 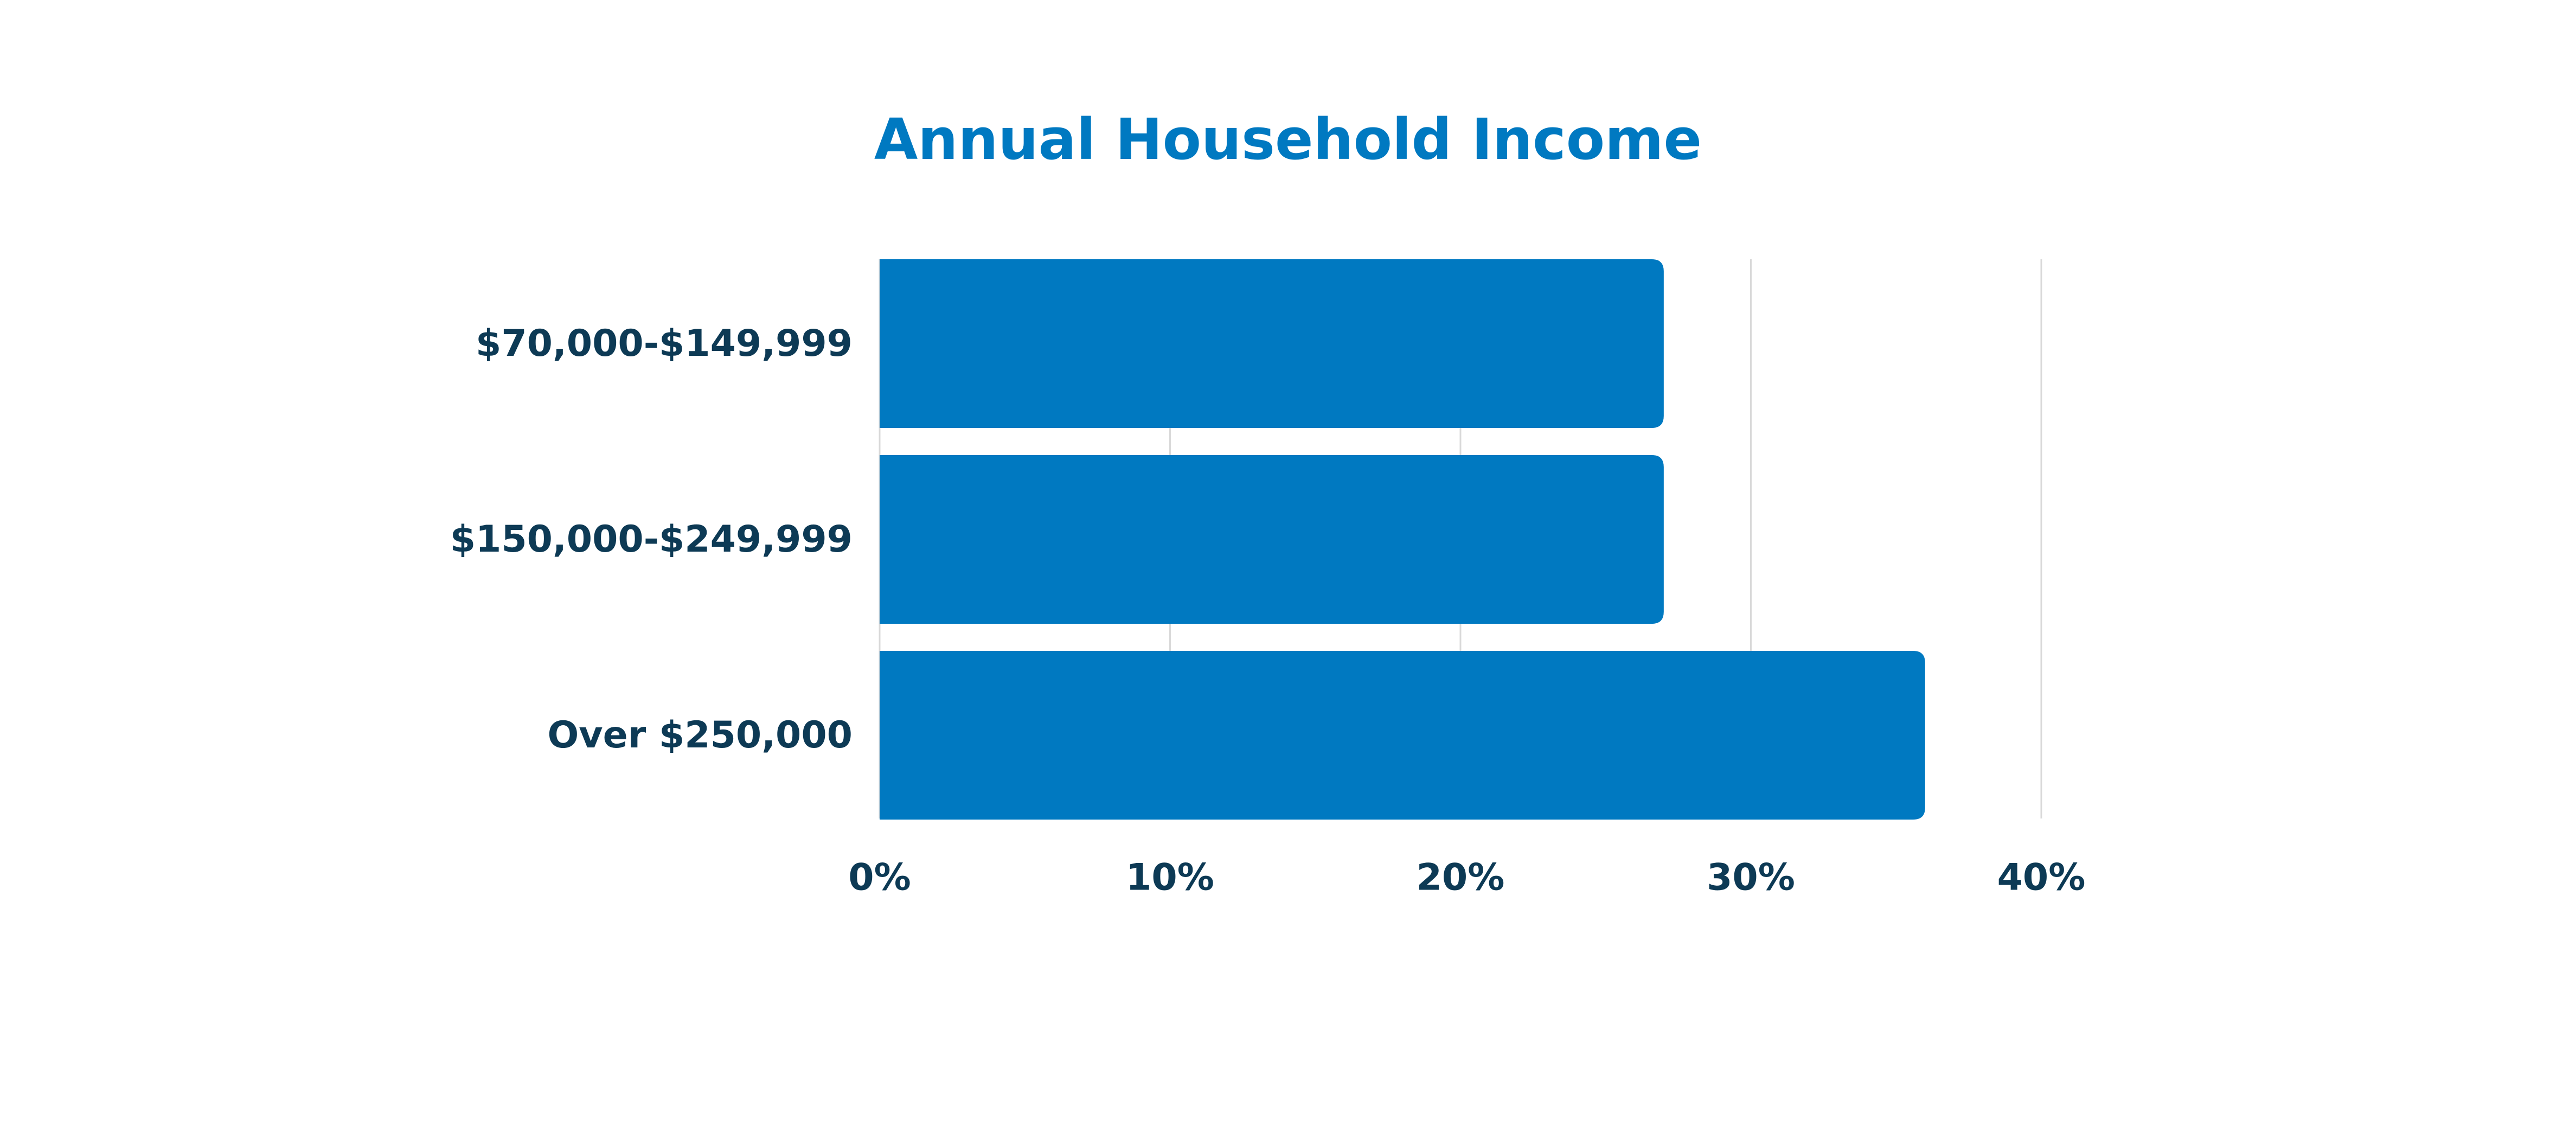 I want to click on category-label-0: $70,000-$149,999, so click(x=664, y=343).